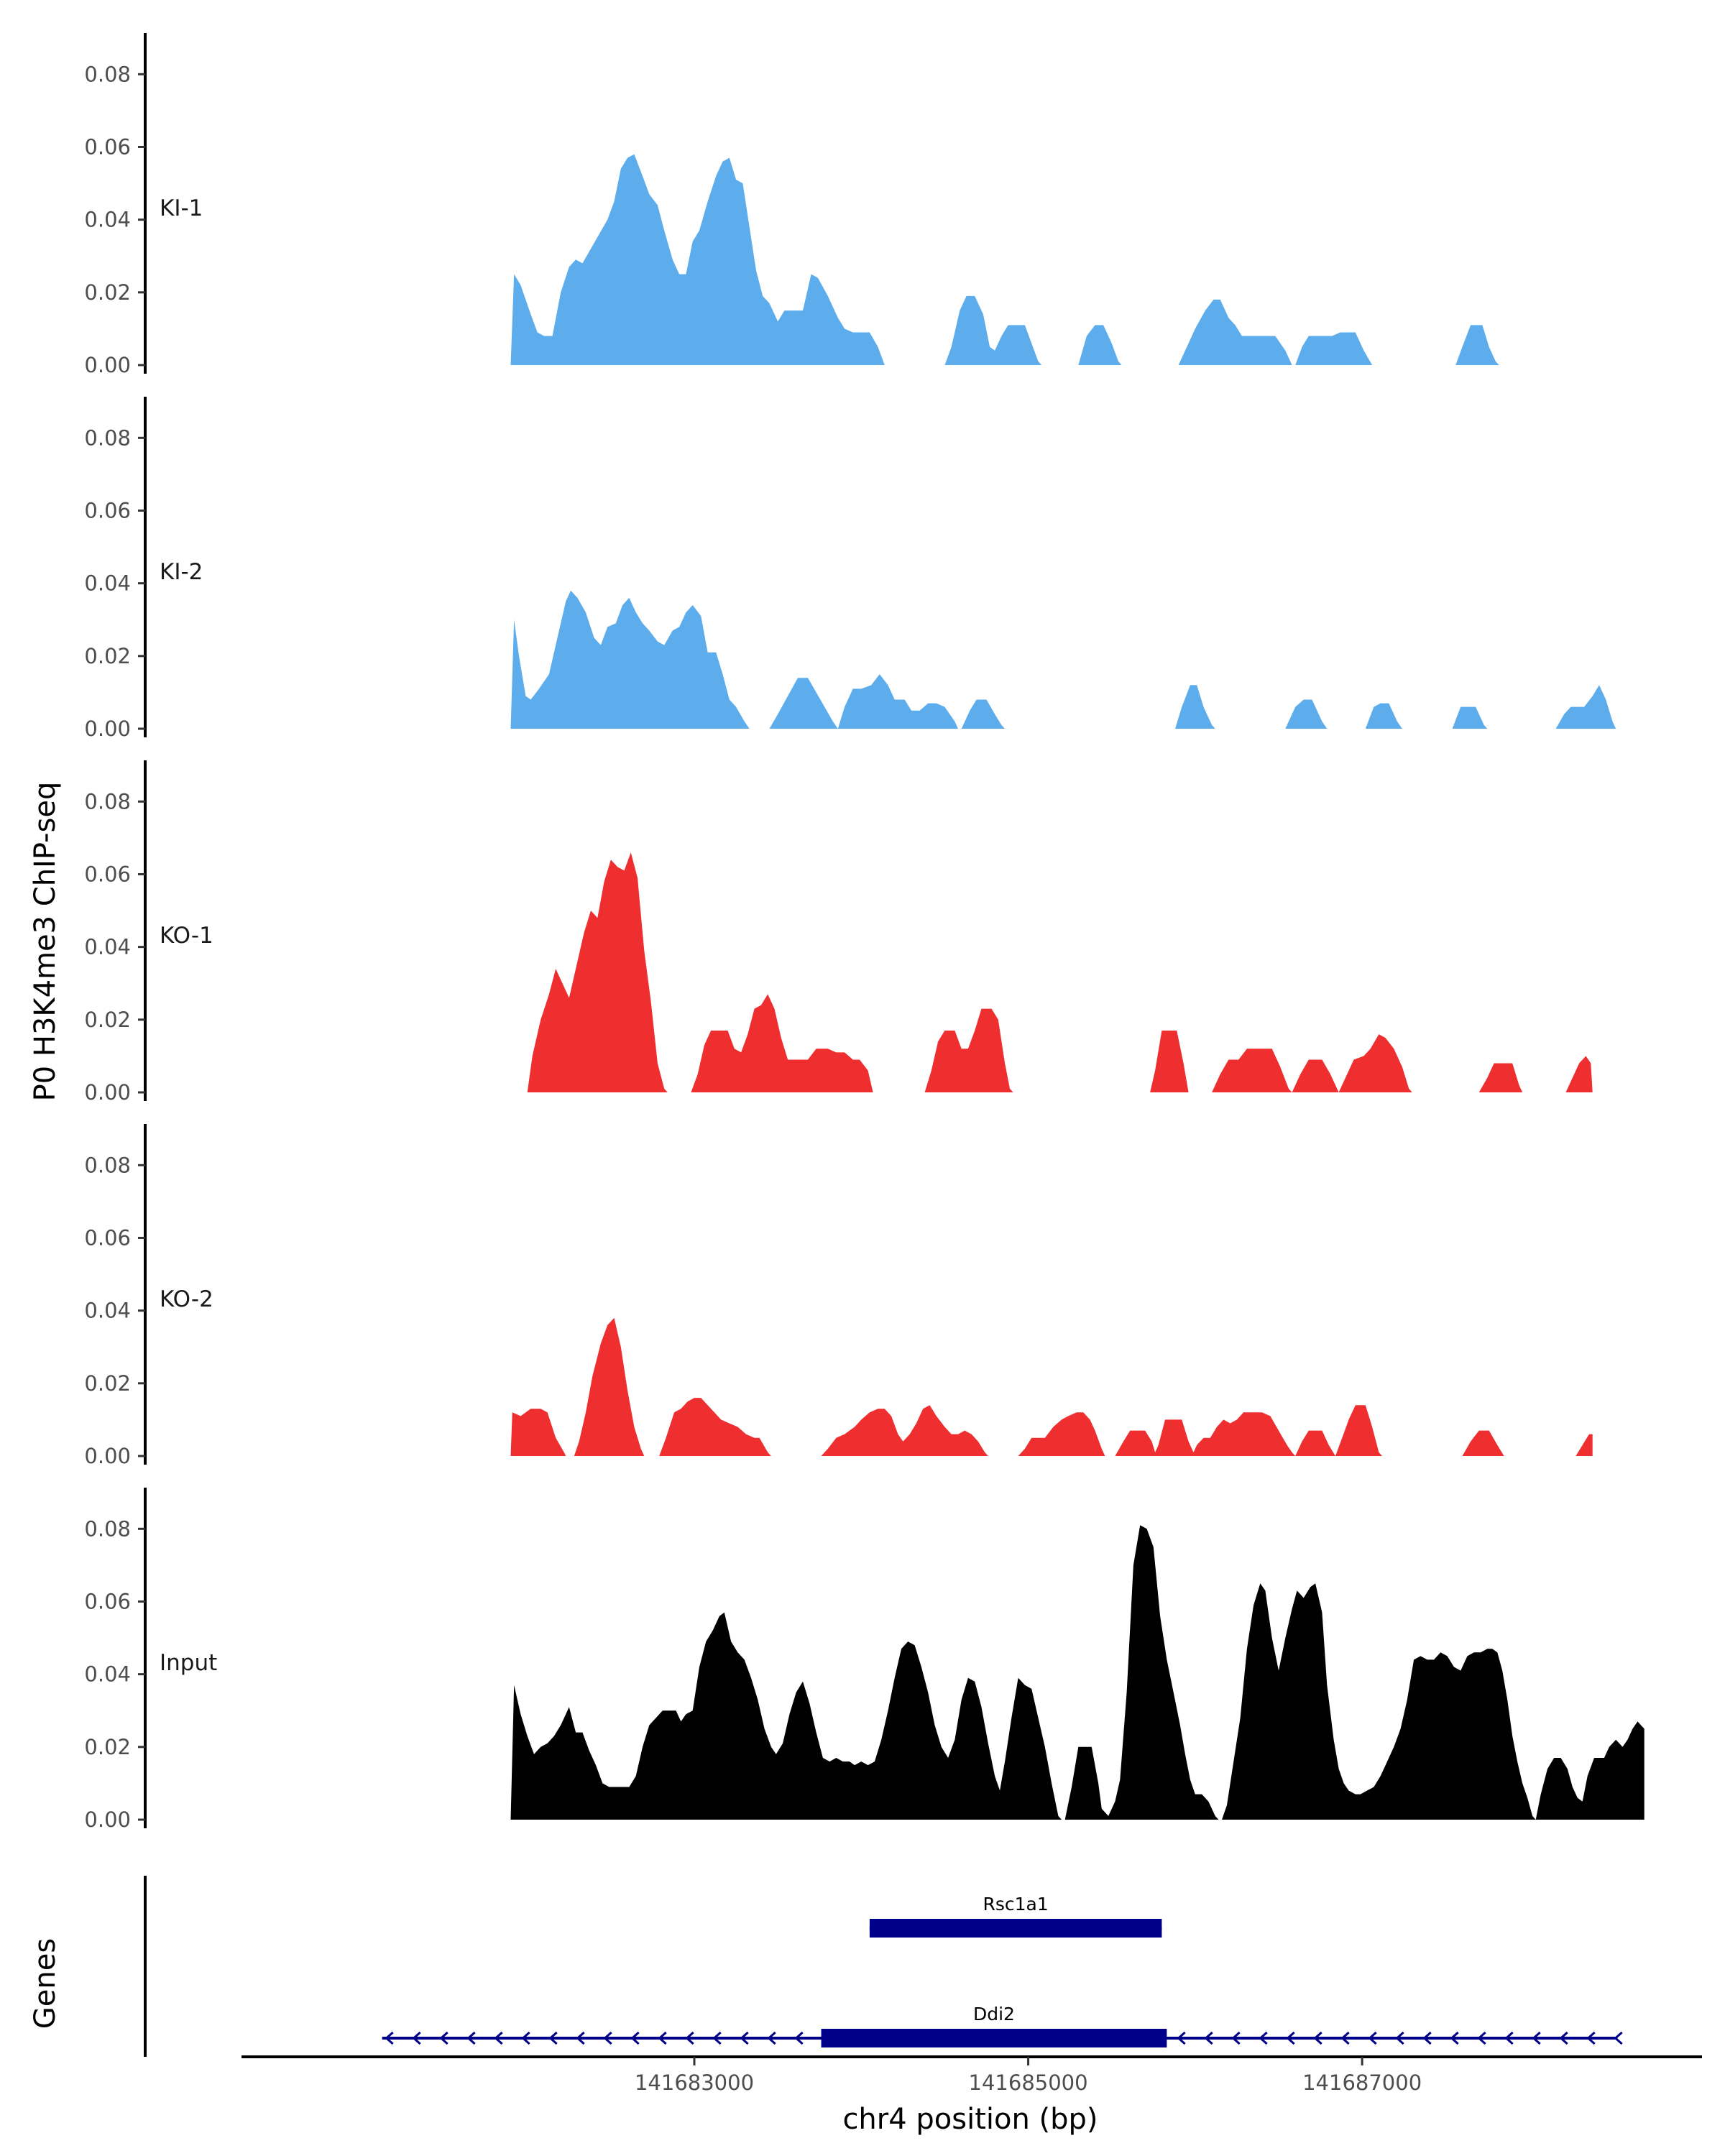  Describe the element at coordinates (838, 932) in the screenshot. I see `track-ko-1: 0.00 0.02 0.04 0.06 0.08 KO-1` at that location.